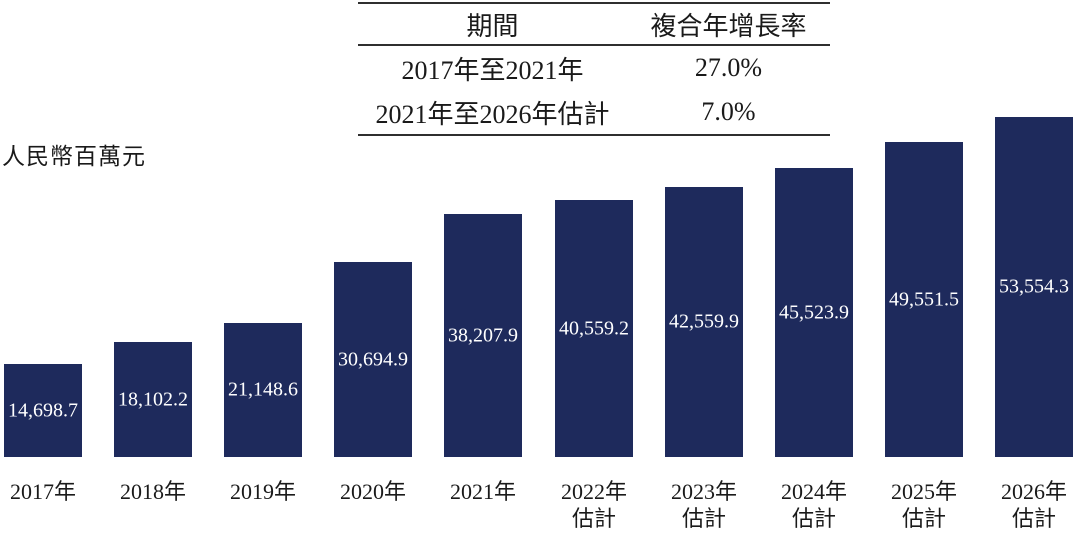  I want to click on x-axis-label: 2022年 估計, so click(594, 505).